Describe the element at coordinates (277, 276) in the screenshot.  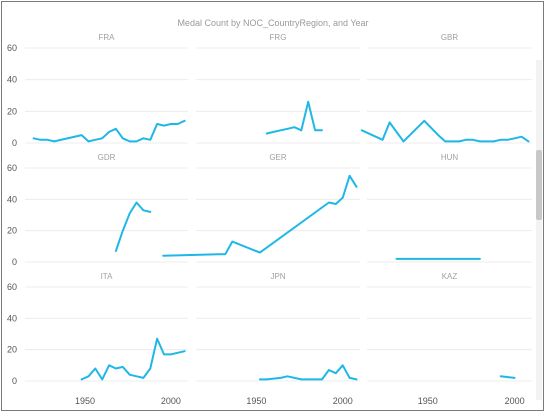
I see `panel-title-jpn: JPN` at that location.